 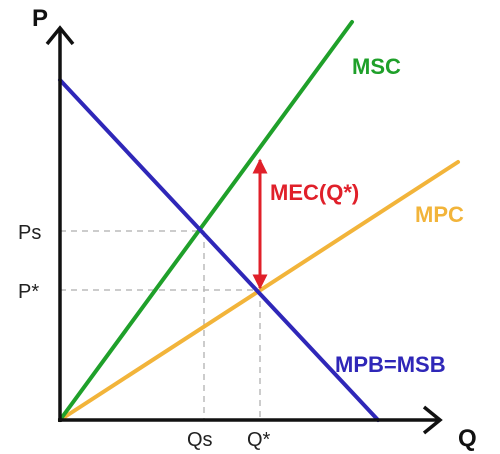 What do you see at coordinates (28, 292) in the screenshot?
I see `tick-pstar: P*` at bounding box center [28, 292].